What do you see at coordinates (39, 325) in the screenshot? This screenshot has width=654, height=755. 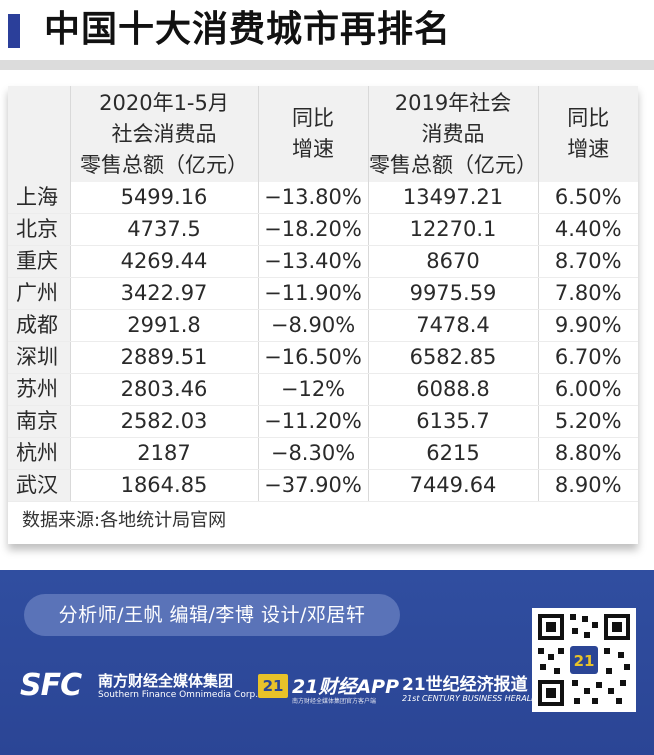 I see `city-cell: 成都` at bounding box center [39, 325].